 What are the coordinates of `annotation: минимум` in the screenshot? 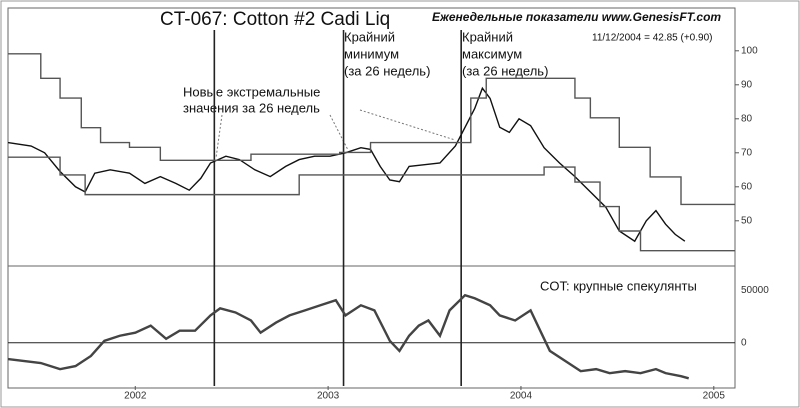 It's located at (371, 53).